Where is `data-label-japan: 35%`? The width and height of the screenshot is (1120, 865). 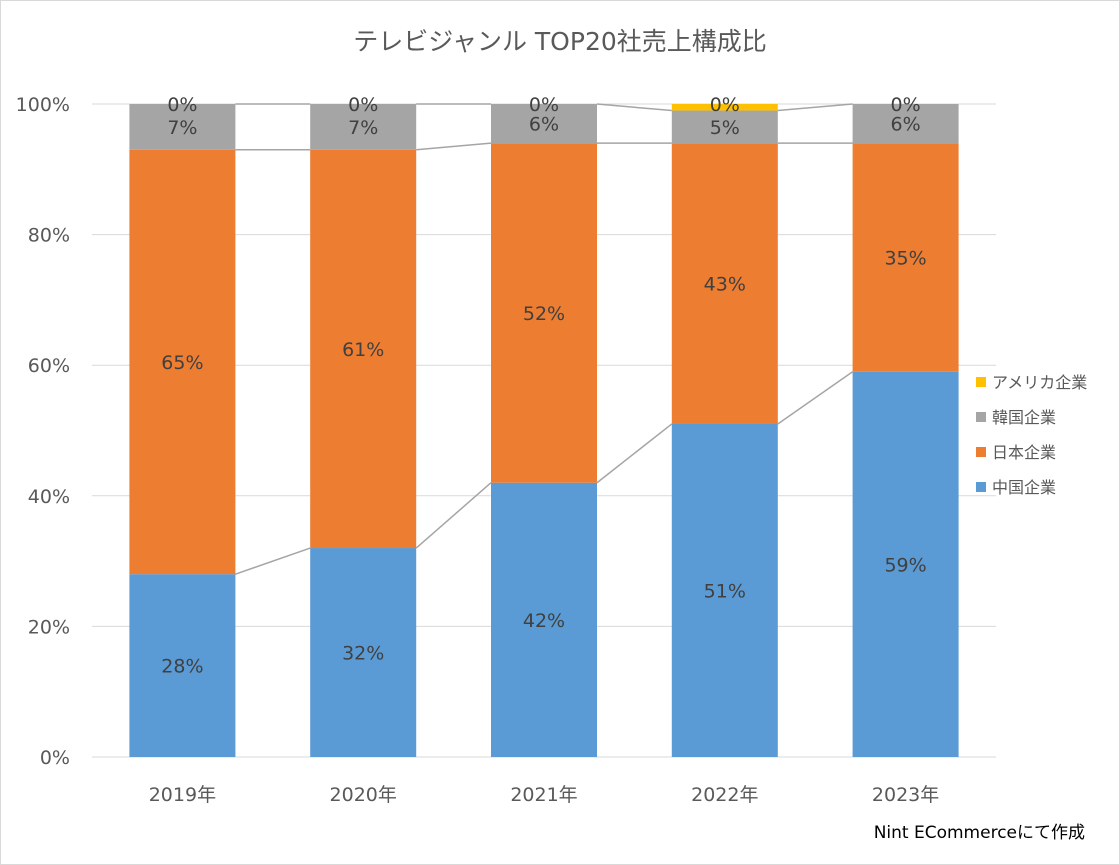
data-label-japan: 35% is located at coordinates (905, 258).